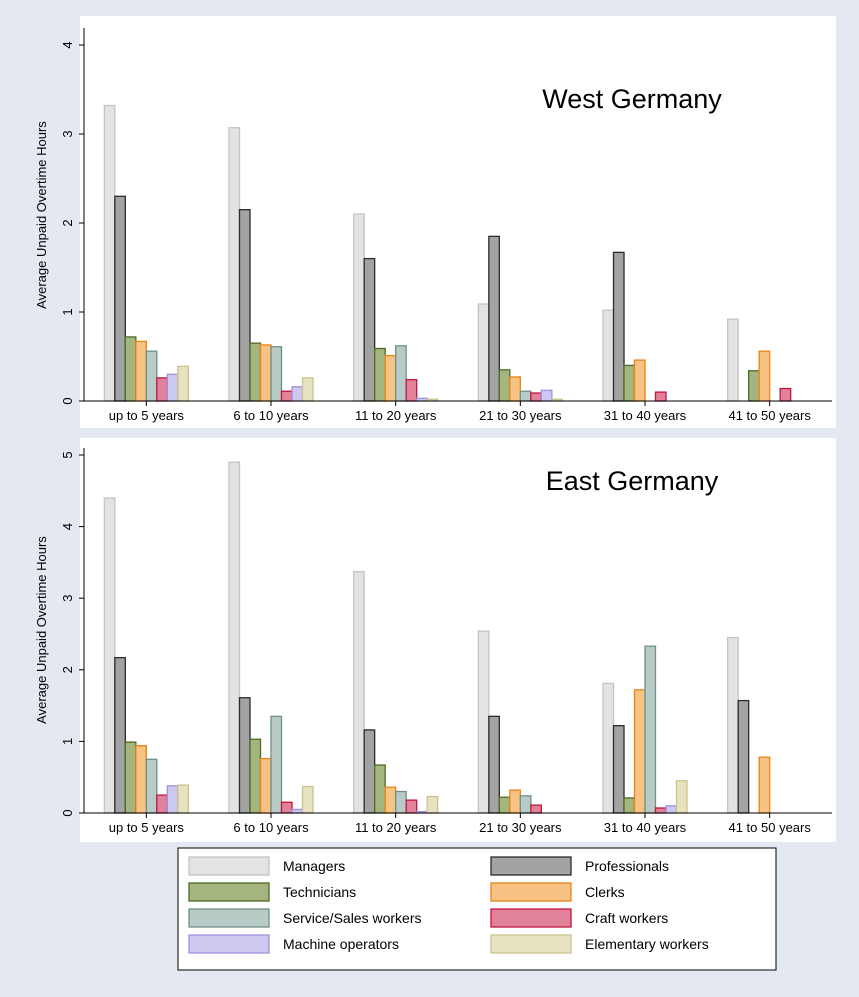 The width and height of the screenshot is (859, 997). I want to click on x-tick-label: 41 to 50 years, so click(769, 827).